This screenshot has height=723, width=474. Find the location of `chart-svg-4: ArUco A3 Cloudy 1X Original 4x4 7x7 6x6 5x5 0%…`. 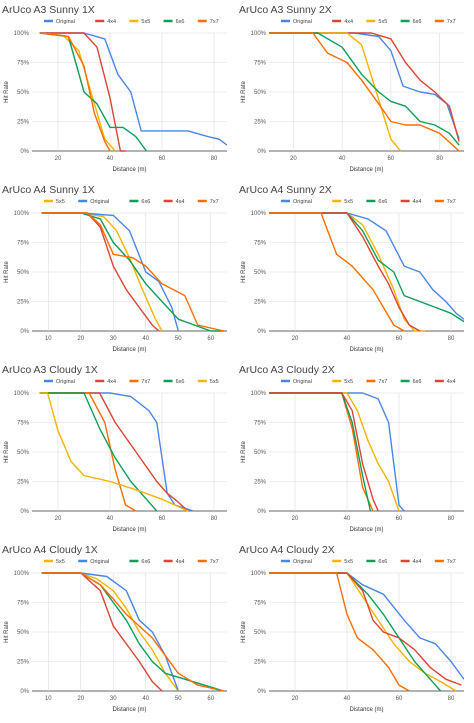

chart-svg-4: ArUco A3 Cloudy 1X Original 4x4 7x7 6x6 5x5 0%… is located at coordinates (114, 448).